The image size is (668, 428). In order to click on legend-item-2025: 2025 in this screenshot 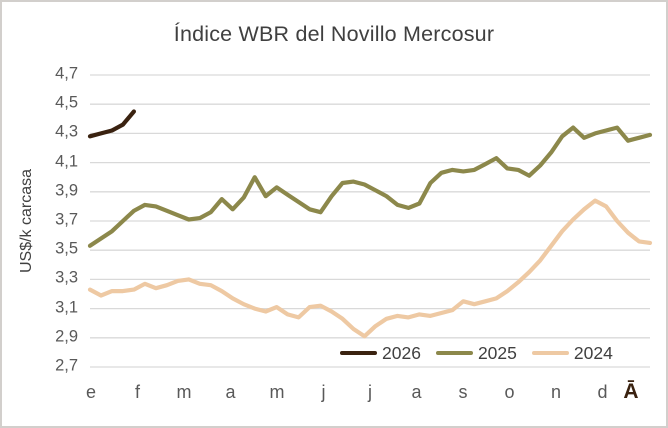, I will do `click(476, 353)`.